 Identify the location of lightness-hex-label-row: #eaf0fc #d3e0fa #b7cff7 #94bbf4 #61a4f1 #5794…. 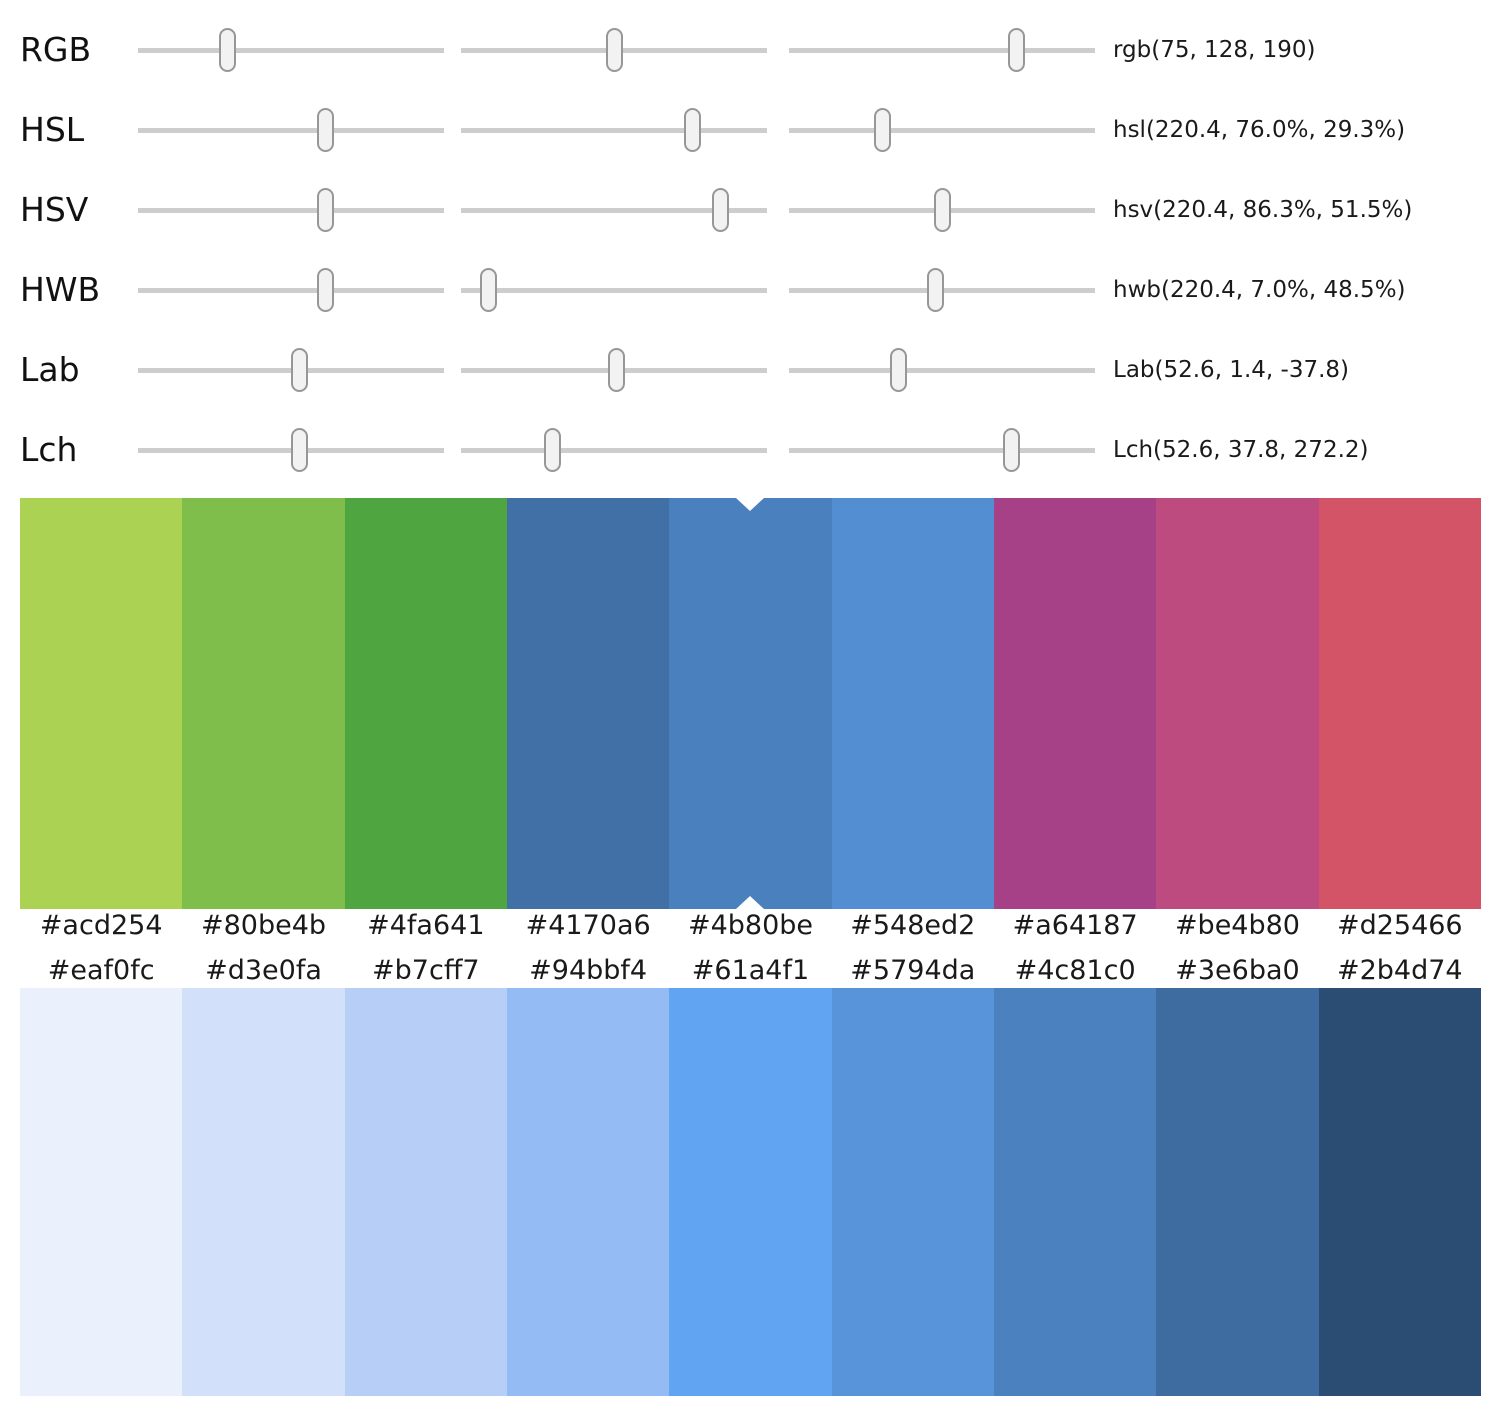
(750, 970).